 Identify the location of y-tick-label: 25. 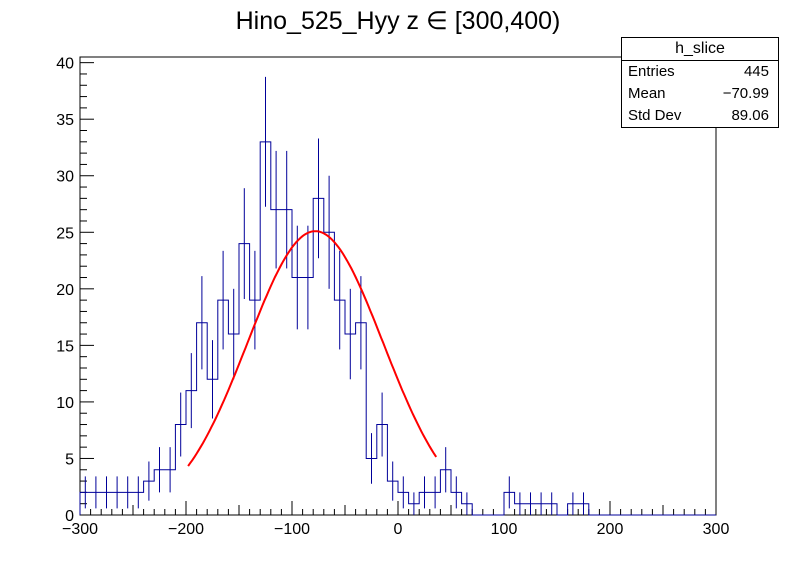
(65, 233).